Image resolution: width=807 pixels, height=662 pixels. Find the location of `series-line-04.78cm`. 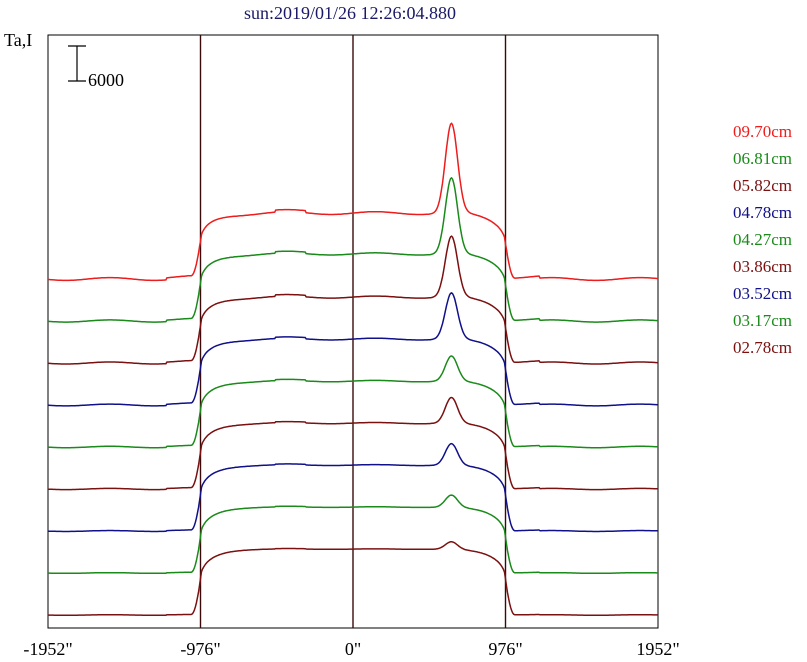

series-line-04.78cm is located at coordinates (353, 349).